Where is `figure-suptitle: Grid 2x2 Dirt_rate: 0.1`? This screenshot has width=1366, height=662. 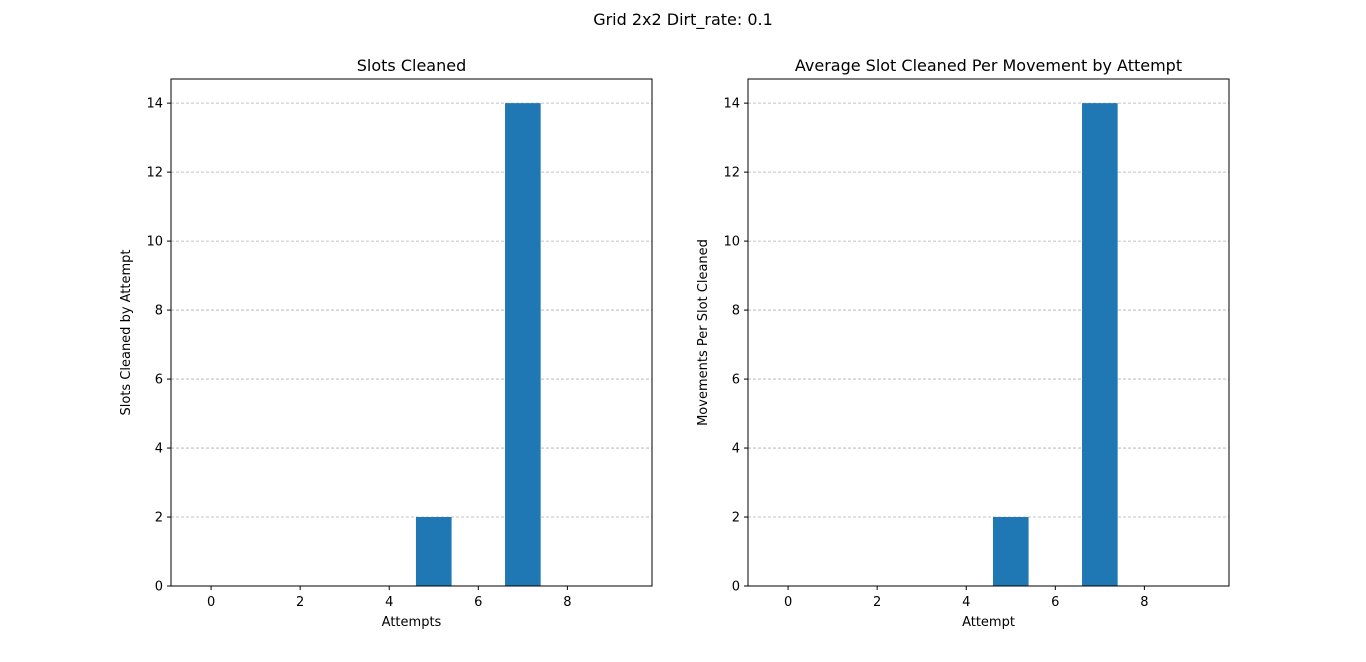 figure-suptitle: Grid 2x2 Dirt_rate: 0.1 is located at coordinates (683, 19).